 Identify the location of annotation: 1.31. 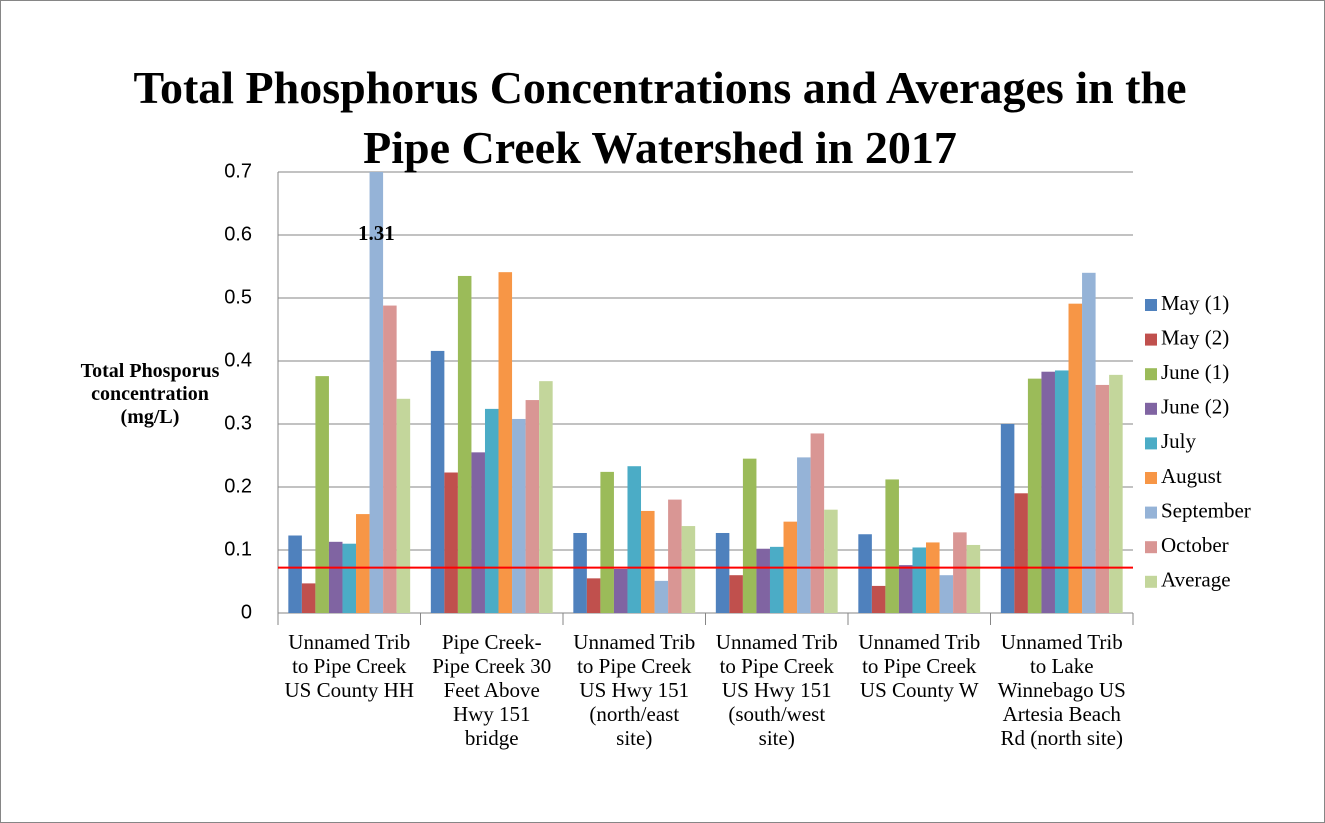
(376, 233).